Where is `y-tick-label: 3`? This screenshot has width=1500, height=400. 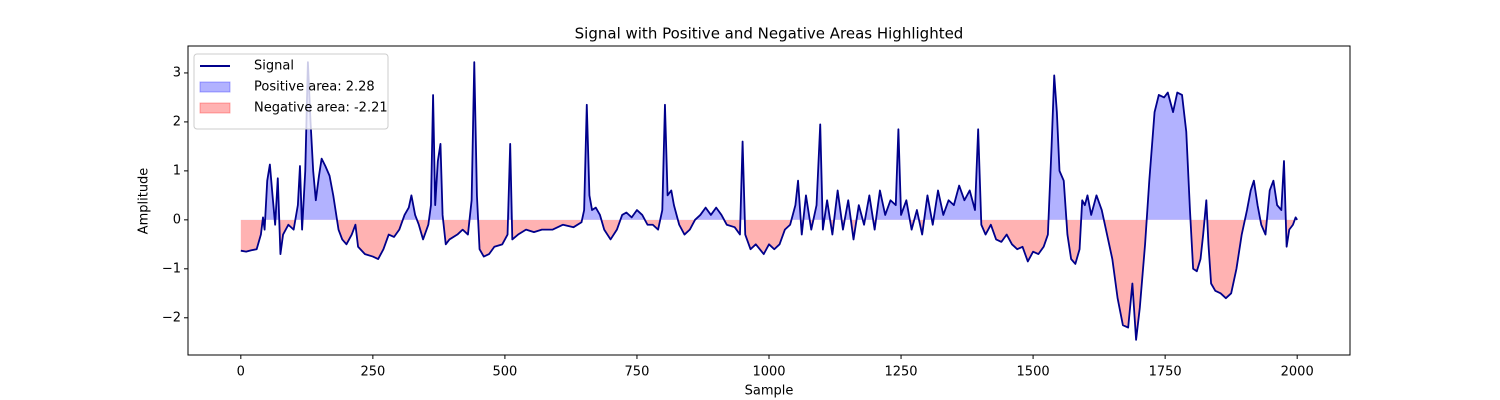 y-tick-label: 3 is located at coordinates (177, 72).